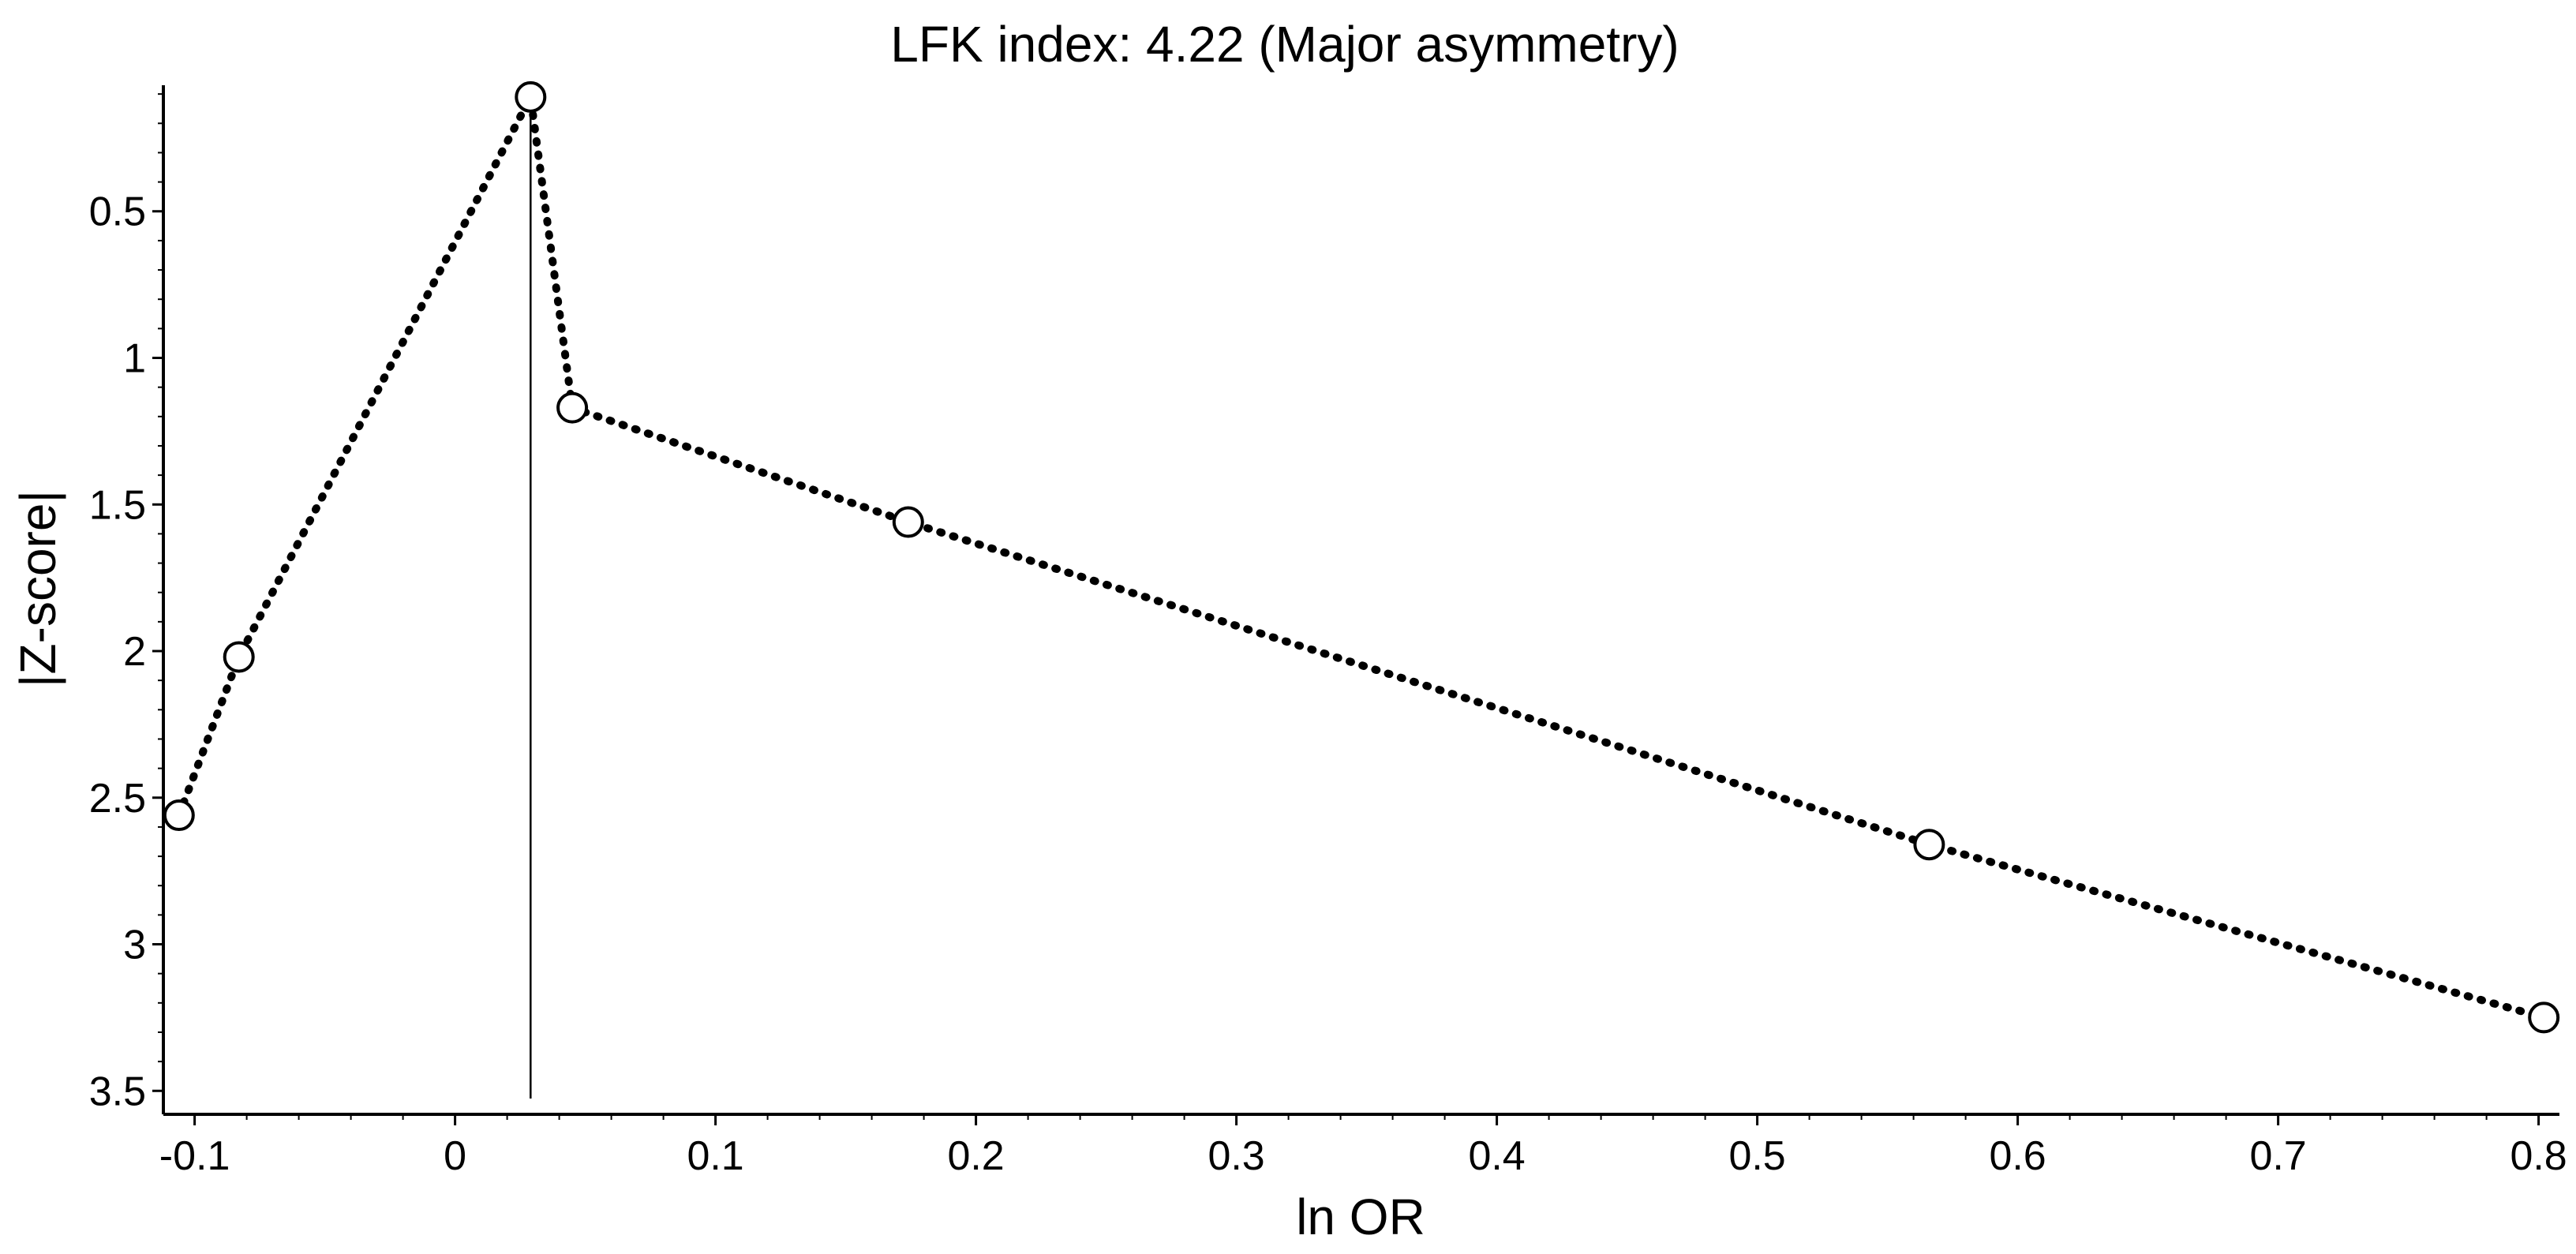  Describe the element at coordinates (975, 1156) in the screenshot. I see `x-tick-label: 0.2` at that location.